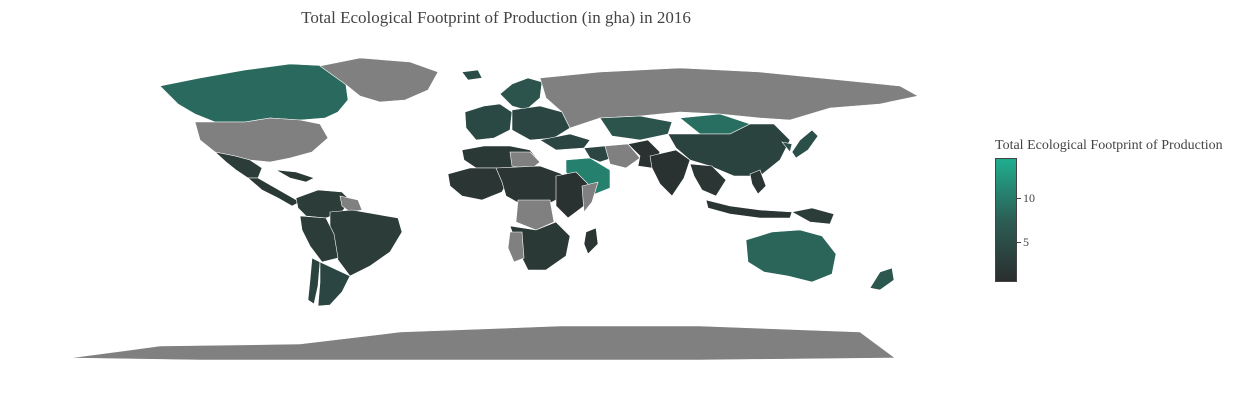 Image resolution: width=1250 pixels, height=400 pixels. Describe the element at coordinates (319, 239) in the screenshot. I see `region-peru-bolivia` at that location.